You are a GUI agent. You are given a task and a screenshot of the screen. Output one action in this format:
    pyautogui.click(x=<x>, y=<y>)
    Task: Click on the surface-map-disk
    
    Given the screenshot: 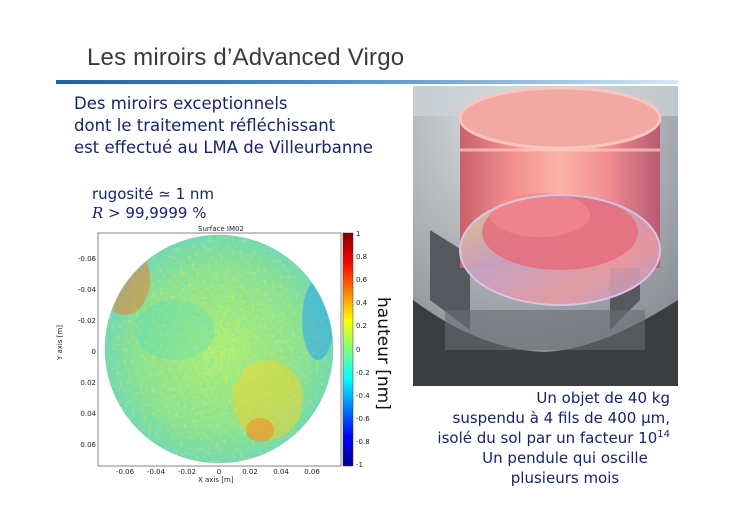 What is the action you would take?
    pyautogui.click(x=219, y=349)
    